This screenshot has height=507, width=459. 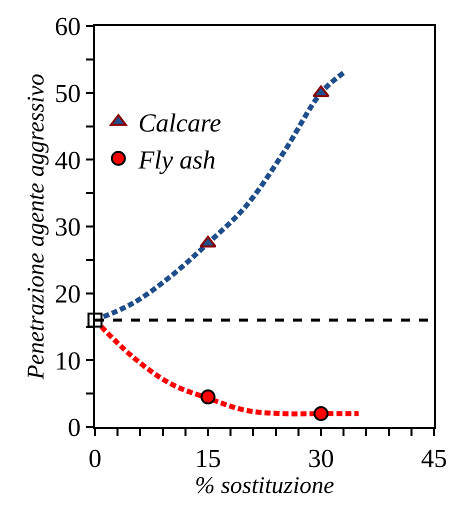 I want to click on y-tick-label: 30, so click(x=67, y=227).